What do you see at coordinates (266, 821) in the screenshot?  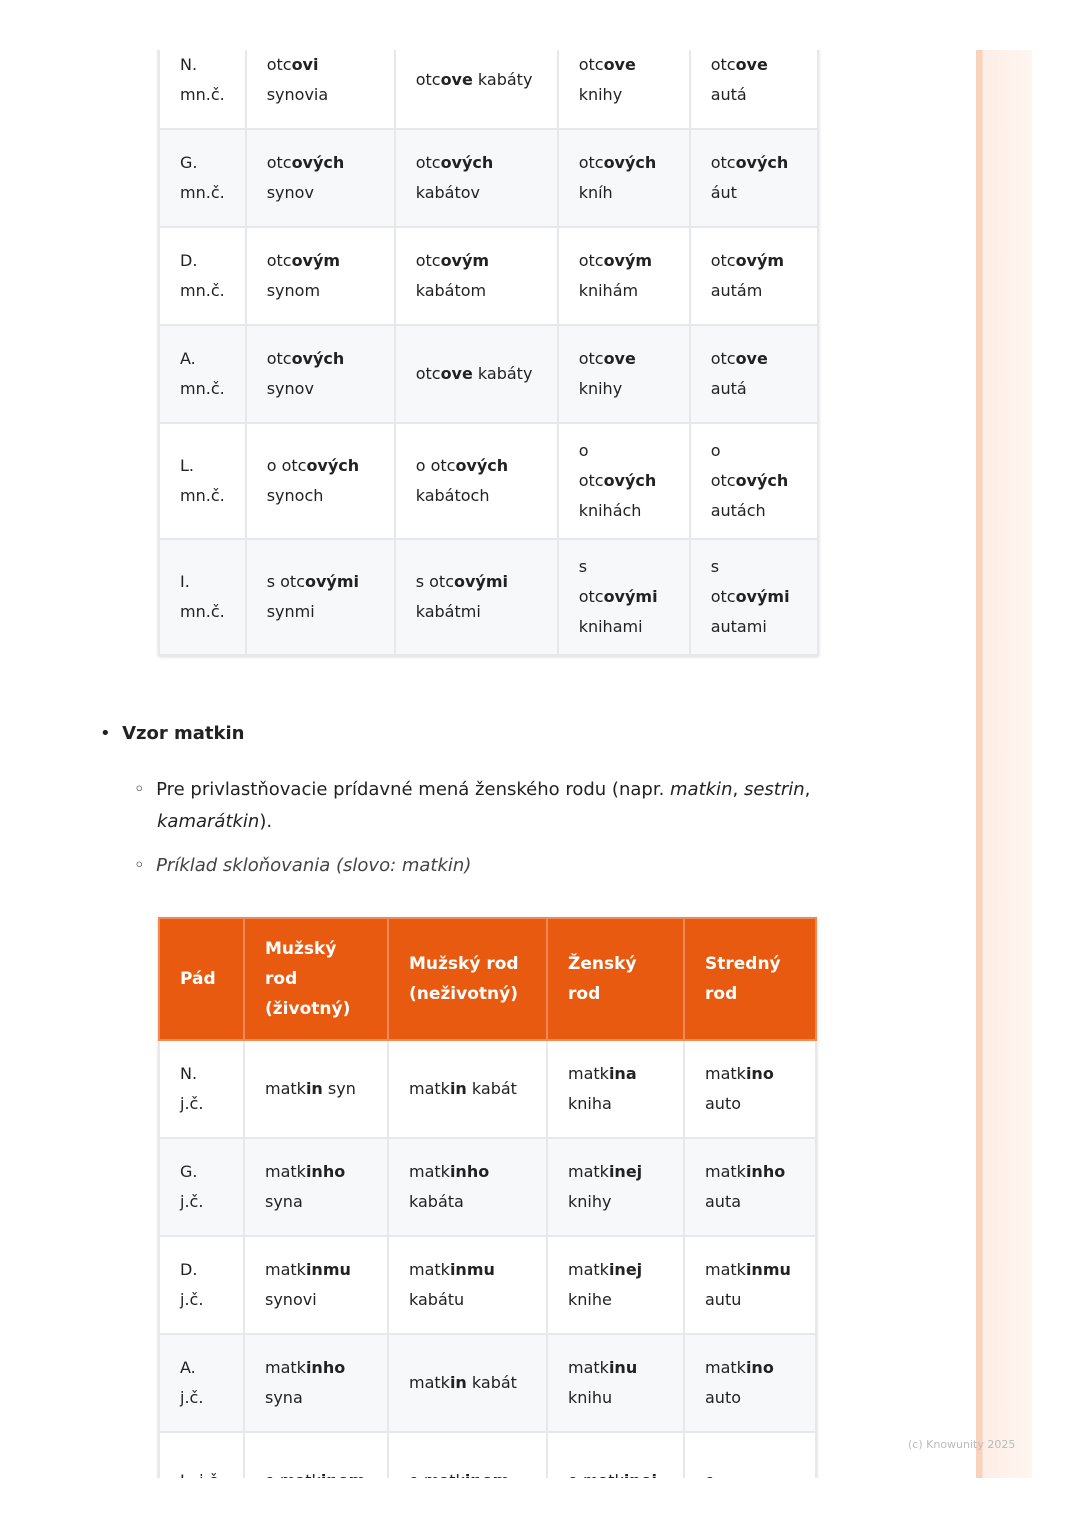 I see `text-segment: ).` at bounding box center [266, 821].